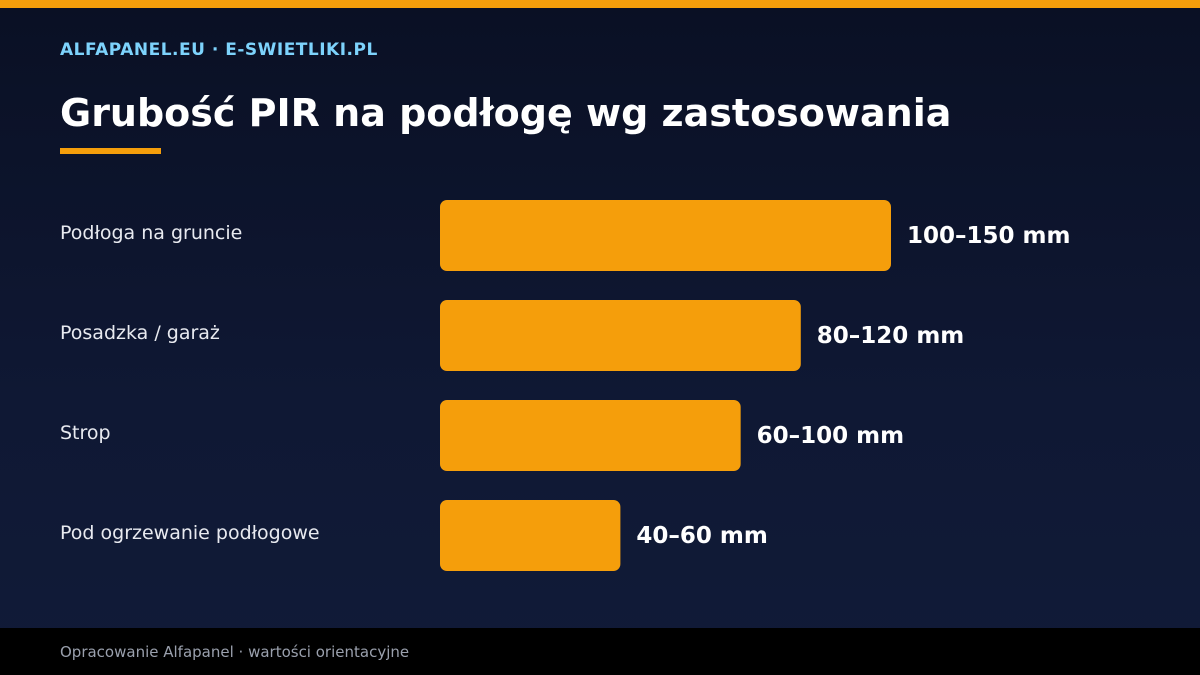  What do you see at coordinates (830, 436) in the screenshot?
I see `value-label: 60–100 mm` at bounding box center [830, 436].